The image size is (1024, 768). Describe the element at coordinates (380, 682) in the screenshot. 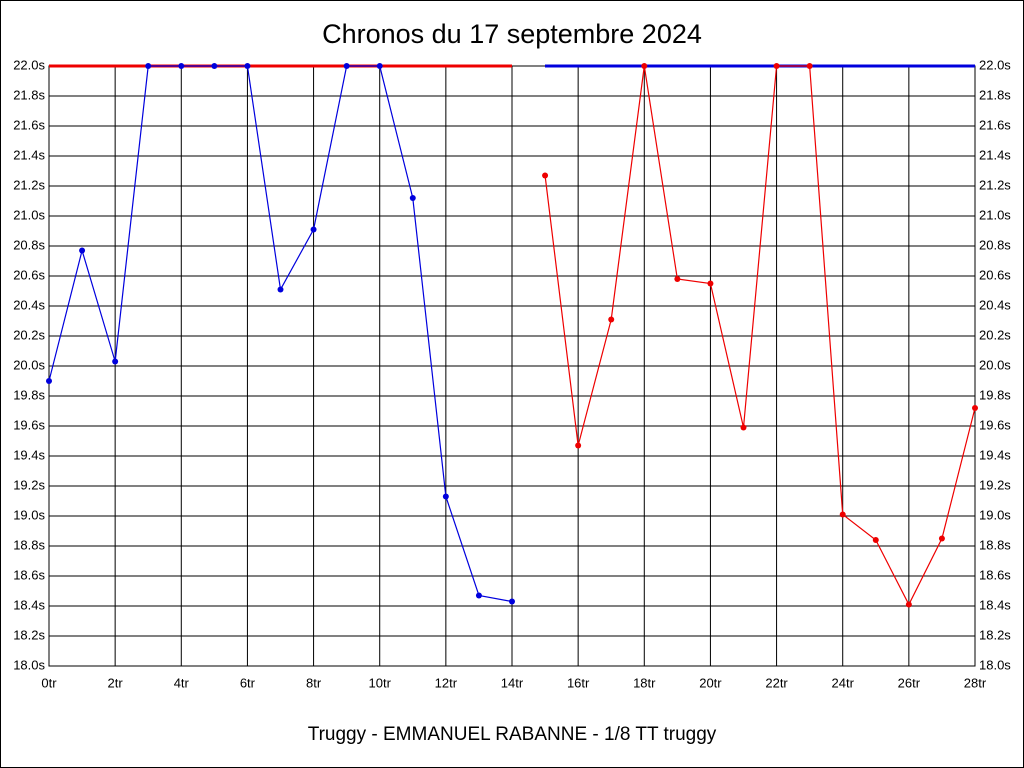

I see `x-tick-label: 10tr` at that location.